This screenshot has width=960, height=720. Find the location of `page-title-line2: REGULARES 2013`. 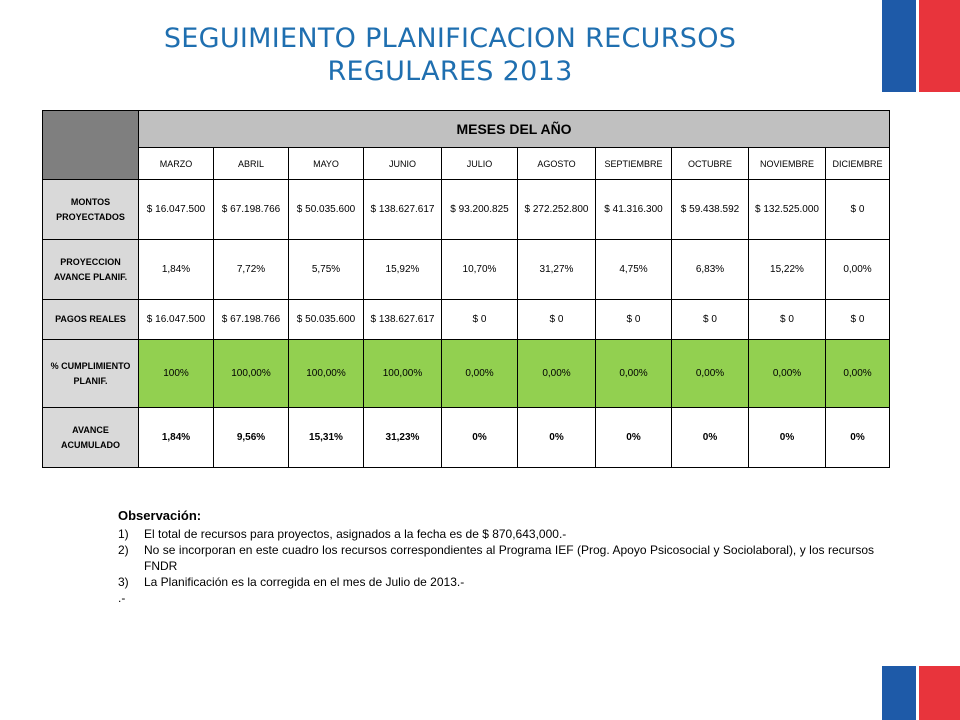

page-title-line2: REGULARES 2013 is located at coordinates (450, 71).